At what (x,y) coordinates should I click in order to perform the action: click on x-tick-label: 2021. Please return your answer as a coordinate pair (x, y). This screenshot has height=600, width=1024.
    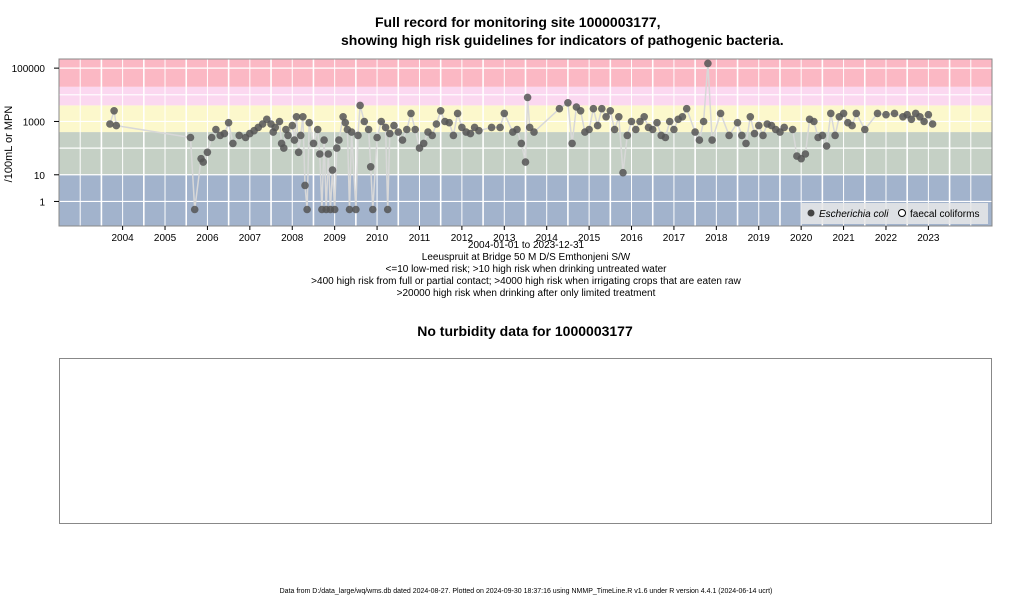
    Looking at the image, I should click on (843, 238).